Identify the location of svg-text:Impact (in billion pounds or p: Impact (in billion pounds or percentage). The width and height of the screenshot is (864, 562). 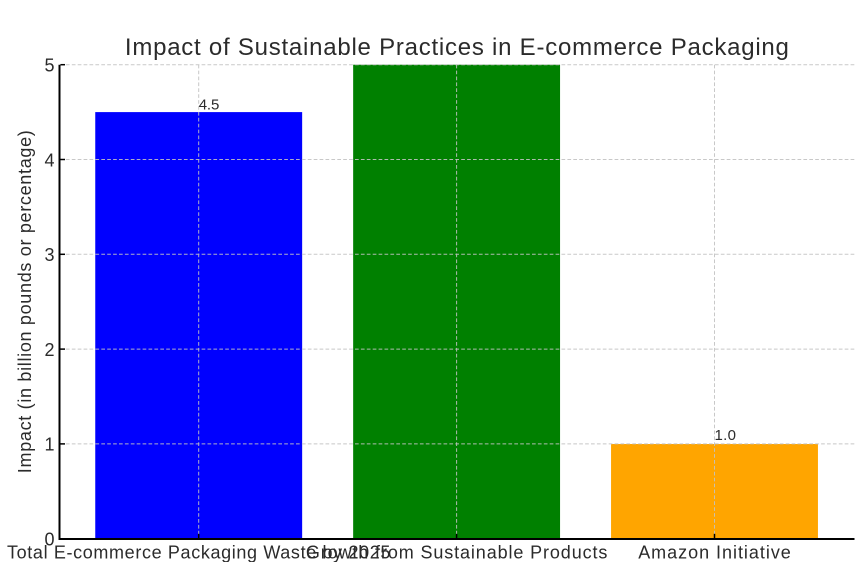
(25, 301).